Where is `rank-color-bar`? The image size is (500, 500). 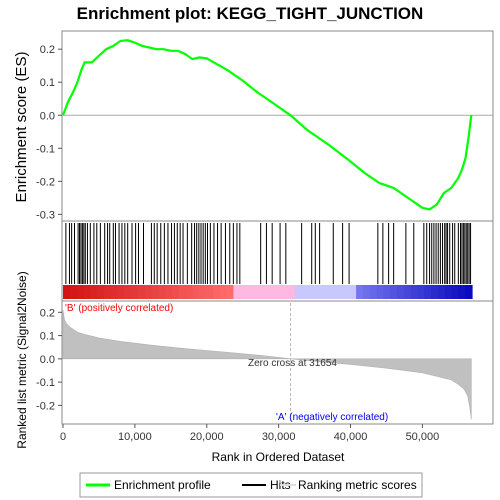 rank-color-bar is located at coordinates (268, 292).